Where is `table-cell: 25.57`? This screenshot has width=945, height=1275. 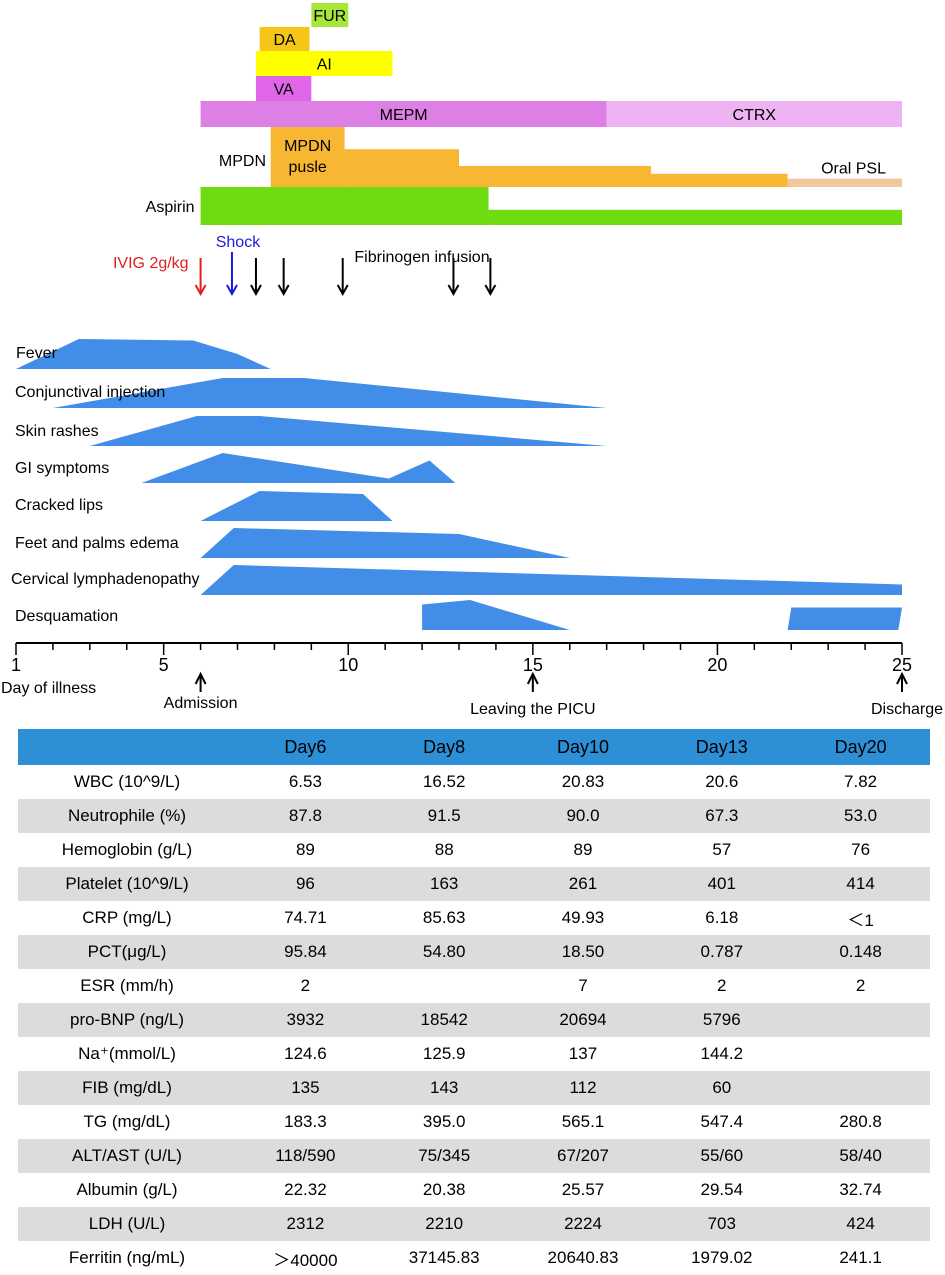
table-cell: 25.57 is located at coordinates (583, 1189).